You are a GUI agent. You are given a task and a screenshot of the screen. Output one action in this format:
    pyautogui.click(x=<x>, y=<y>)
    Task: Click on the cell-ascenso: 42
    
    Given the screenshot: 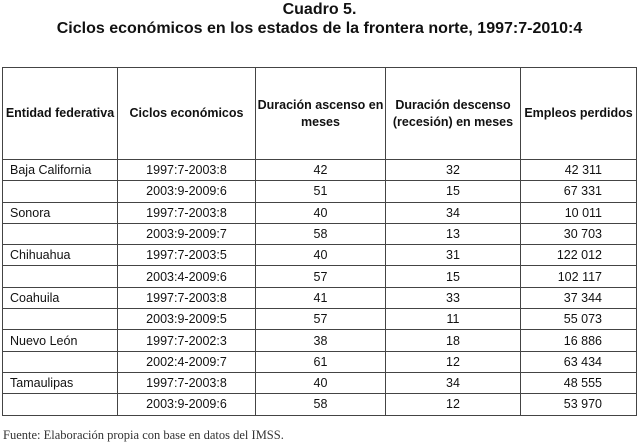 What is the action you would take?
    pyautogui.click(x=320, y=170)
    